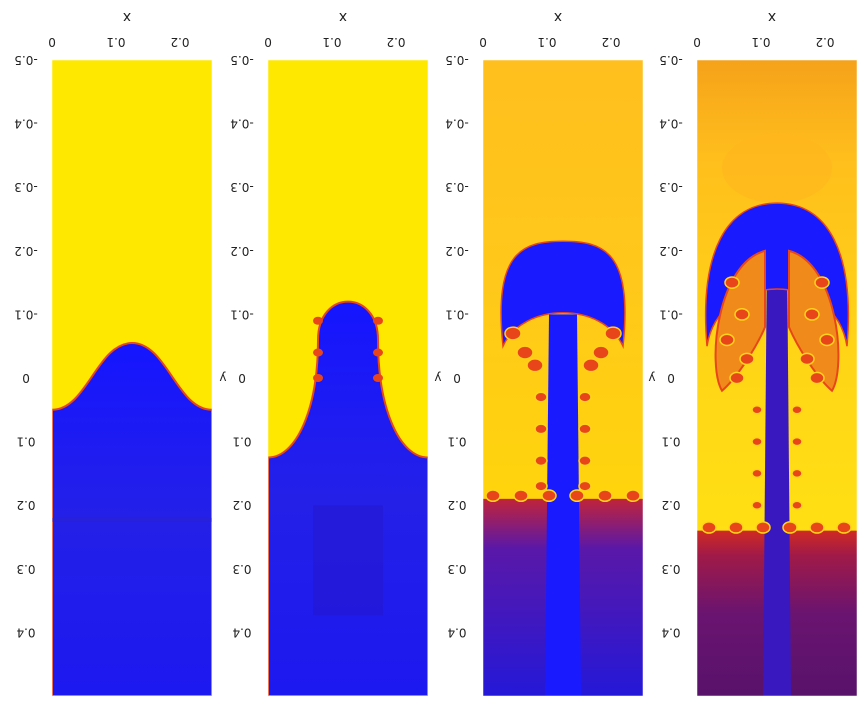 The width and height of the screenshot is (867, 709). I want to click on mixing-lobe-right, so click(814, 321).